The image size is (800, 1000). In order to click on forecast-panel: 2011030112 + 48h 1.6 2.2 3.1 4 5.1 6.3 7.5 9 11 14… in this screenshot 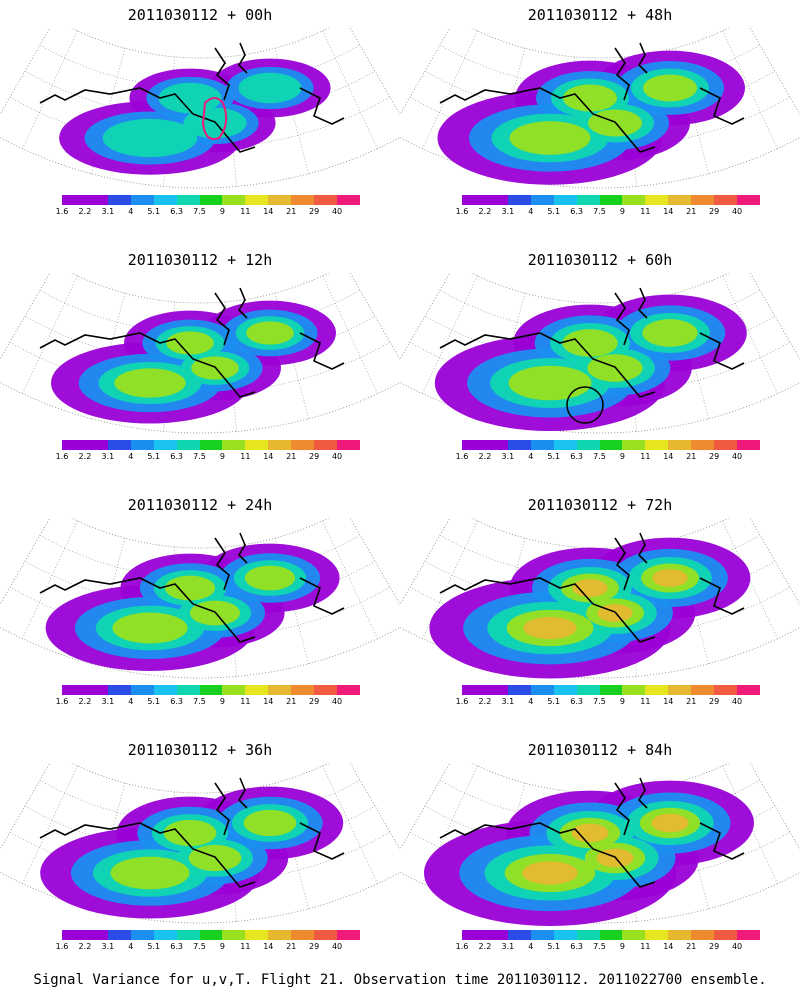, I will do `click(600, 122)`.